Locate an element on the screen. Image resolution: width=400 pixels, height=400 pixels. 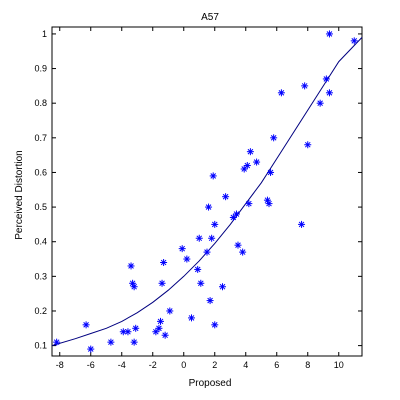
x-tick-label: -4 is located at coordinates (122, 365).